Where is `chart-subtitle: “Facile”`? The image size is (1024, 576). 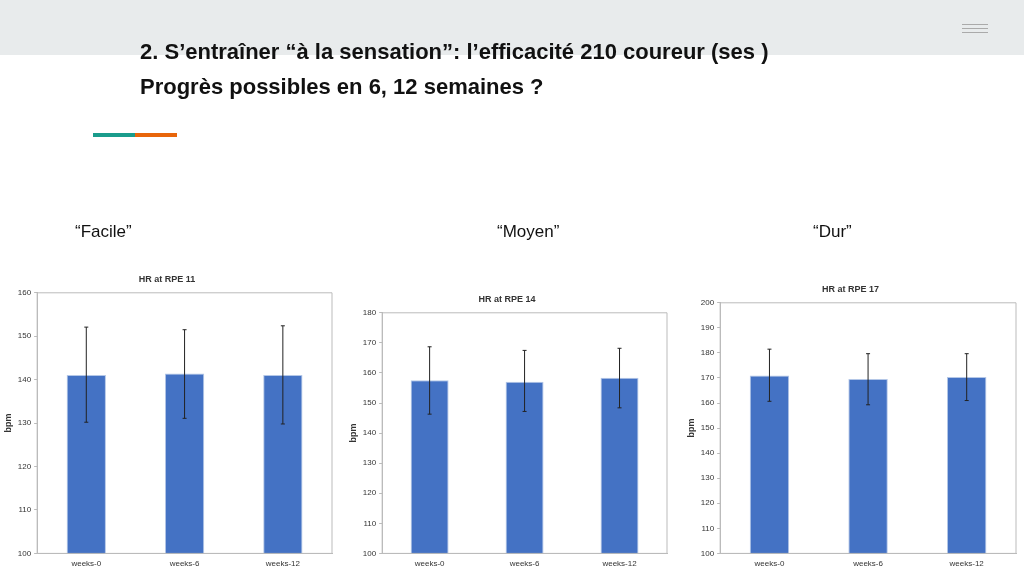
chart-subtitle: “Facile” is located at coordinates (103, 232).